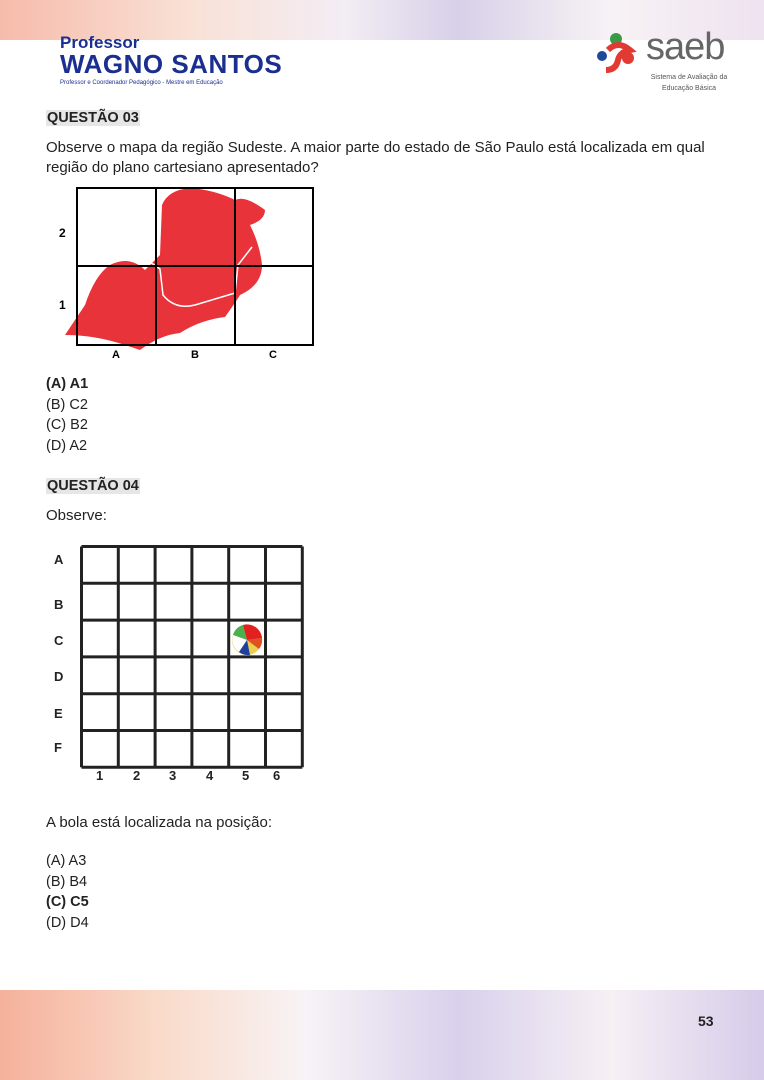  What do you see at coordinates (246, 775) in the screenshot?
I see `col-label-5: 5` at bounding box center [246, 775].